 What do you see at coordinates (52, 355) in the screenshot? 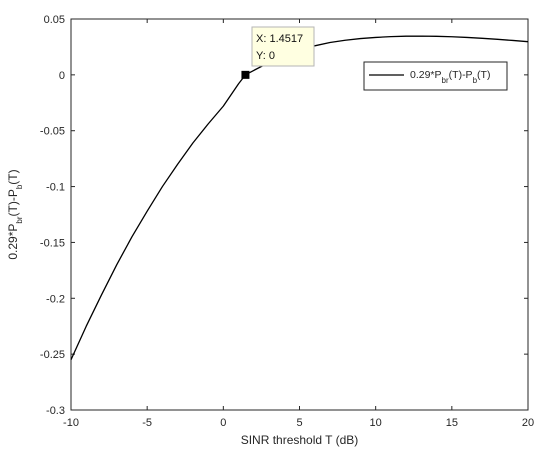
I see `y-tick-label: -0.25` at bounding box center [52, 355].